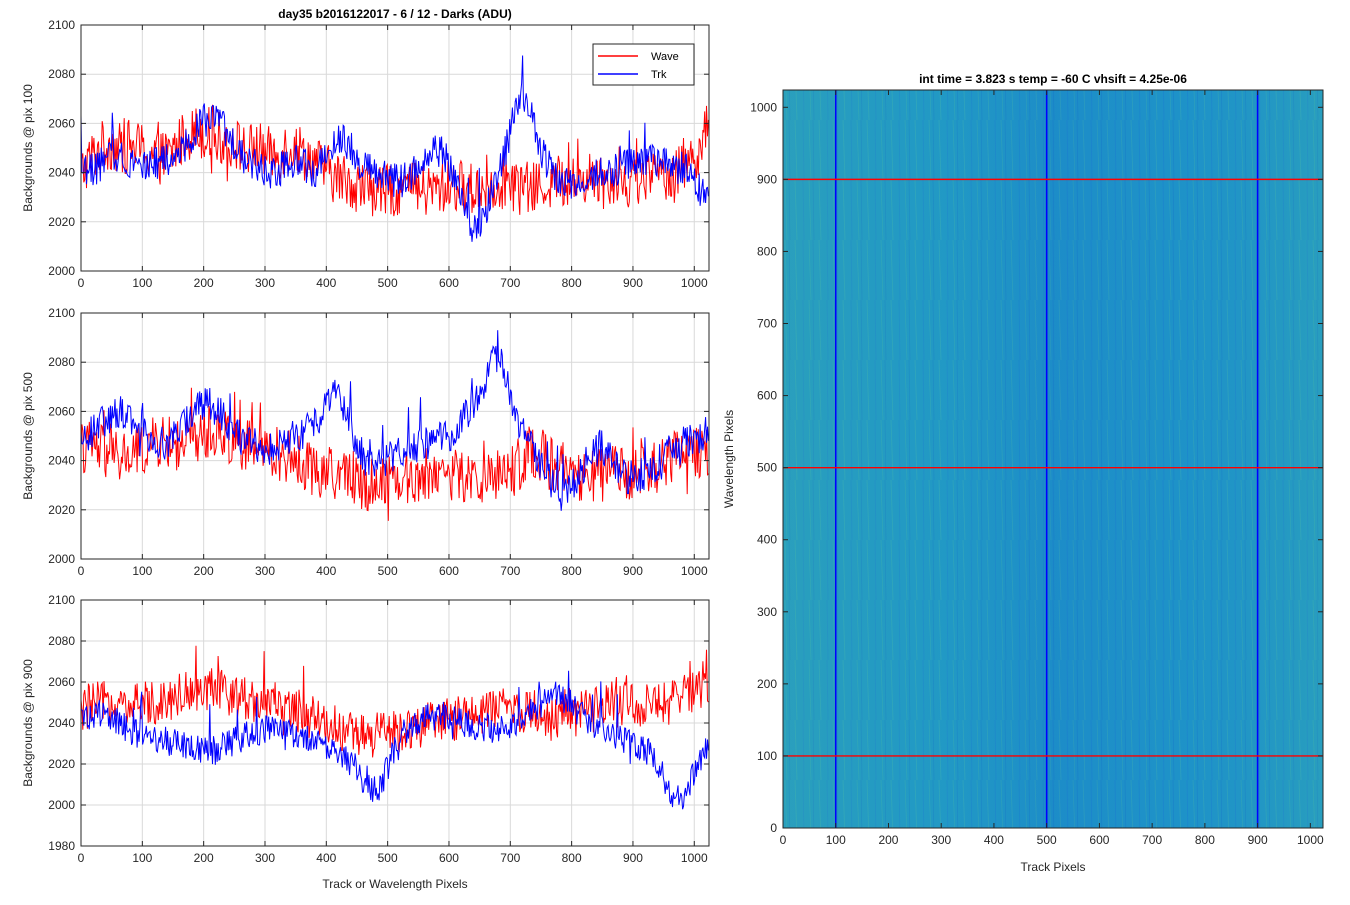 The width and height of the screenshot is (1350, 905). I want to click on y-axis-label: Backgrounds @ pix 900, so click(28, 723).